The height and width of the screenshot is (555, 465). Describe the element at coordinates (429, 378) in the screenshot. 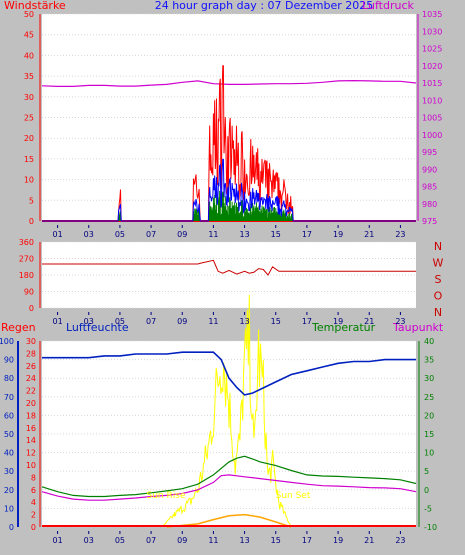

I see `temp-ytick-30: 30` at that location.